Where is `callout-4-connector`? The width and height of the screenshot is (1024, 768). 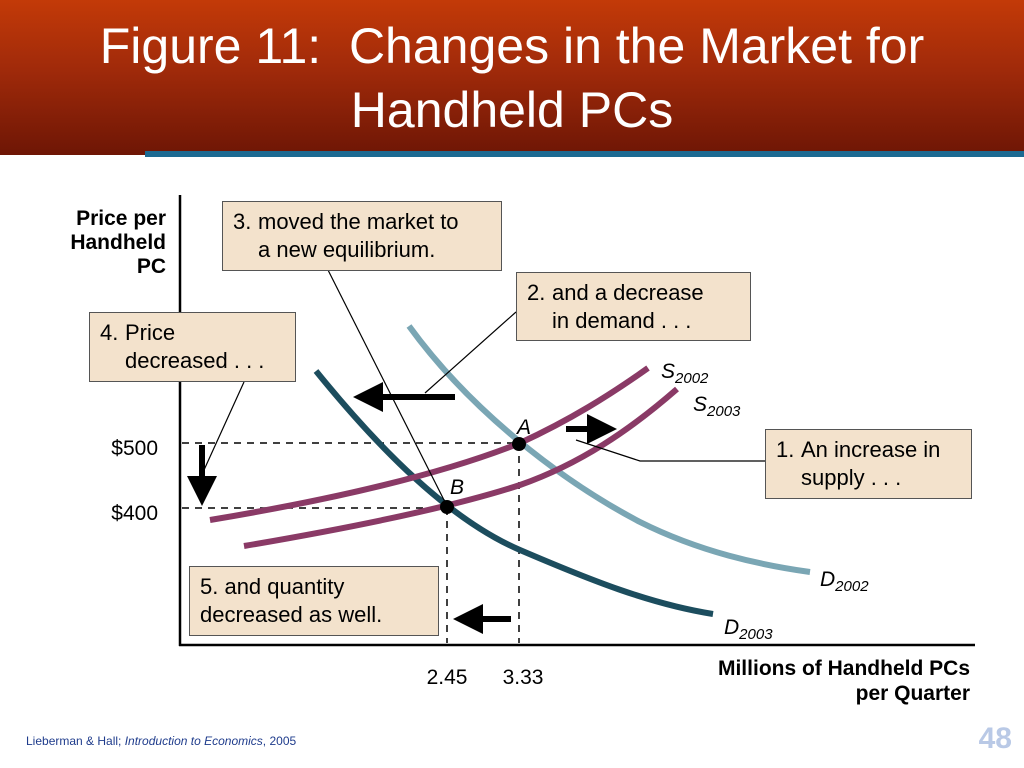
callout-4-connector is located at coordinates (224, 426).